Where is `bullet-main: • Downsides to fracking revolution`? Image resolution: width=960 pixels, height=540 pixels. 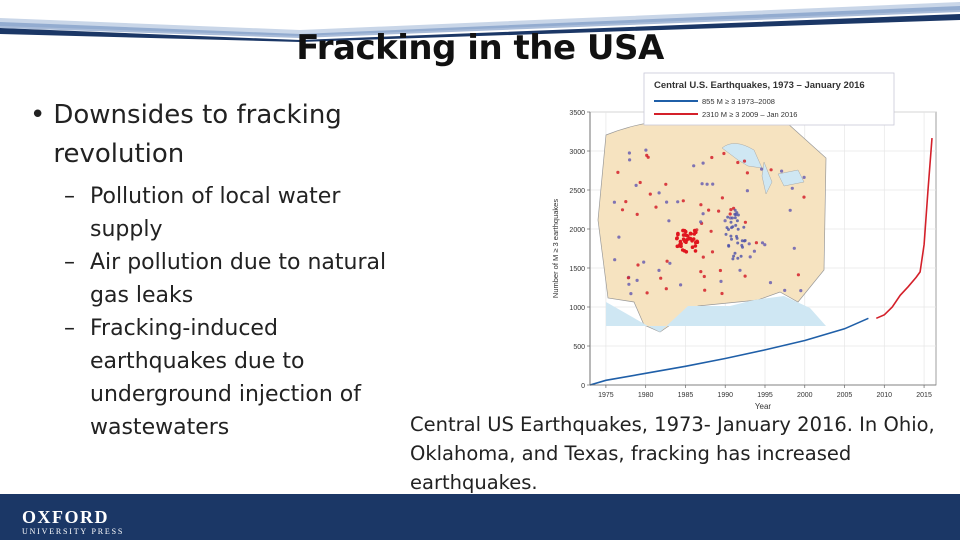 bullet-main: • Downsides to fracking revolution is located at coordinates (220, 135).